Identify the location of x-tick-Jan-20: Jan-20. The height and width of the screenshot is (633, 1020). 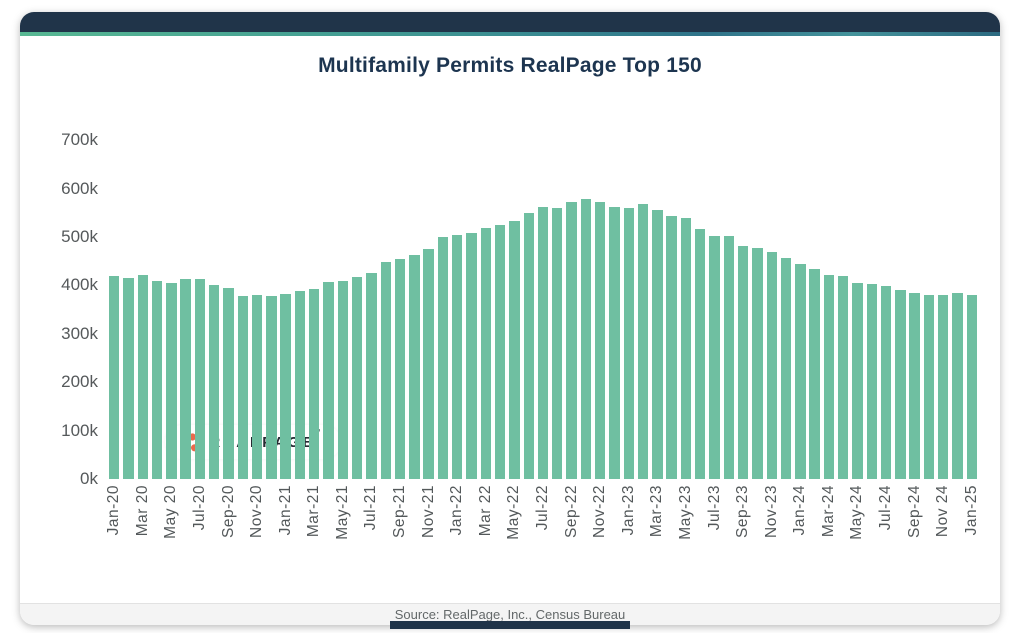
(114, 510).